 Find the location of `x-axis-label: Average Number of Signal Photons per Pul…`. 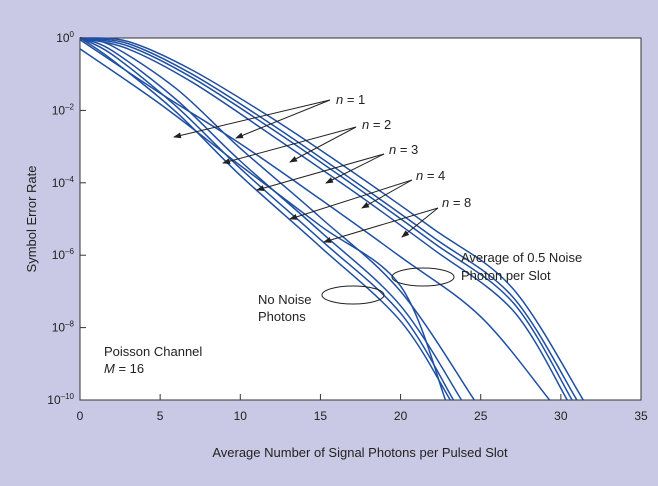

x-axis-label: Average Number of Signal Photons per Pul… is located at coordinates (360, 452).